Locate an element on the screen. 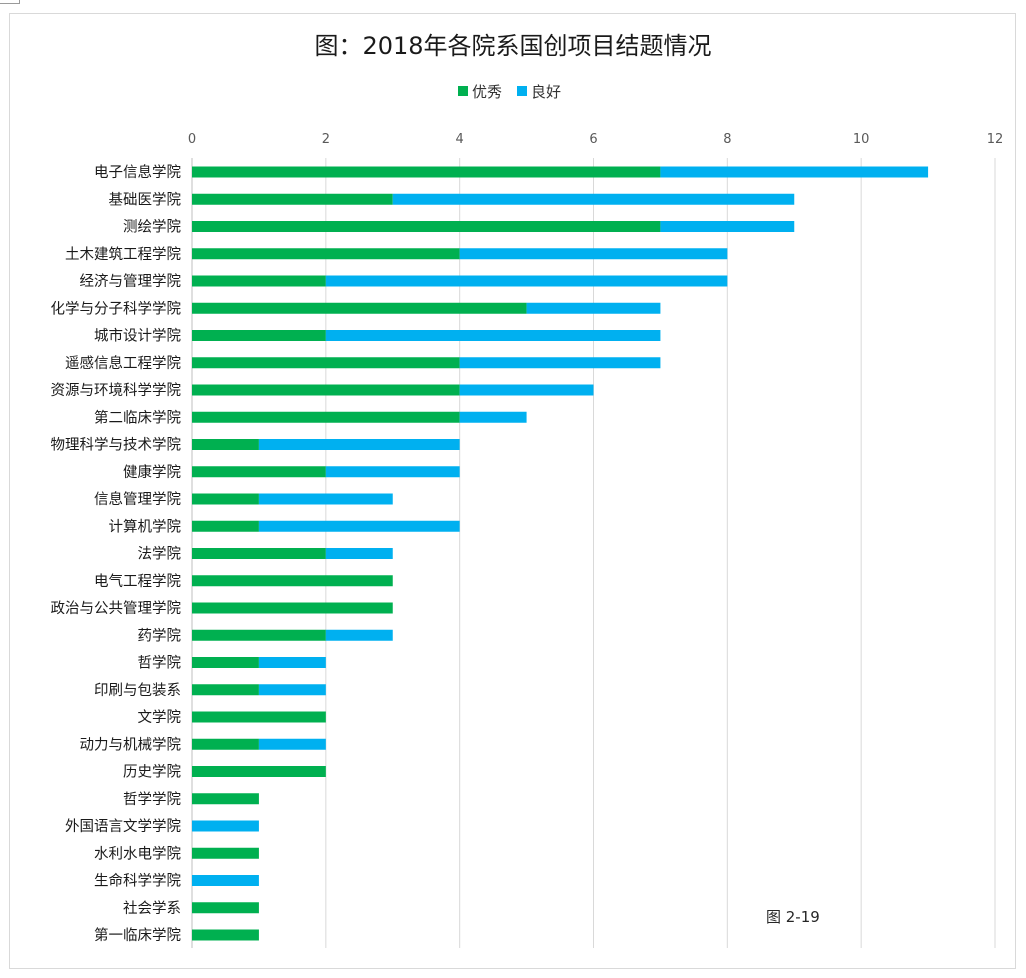 The height and width of the screenshot is (978, 1026). x-tick-label: 2 is located at coordinates (326, 139).